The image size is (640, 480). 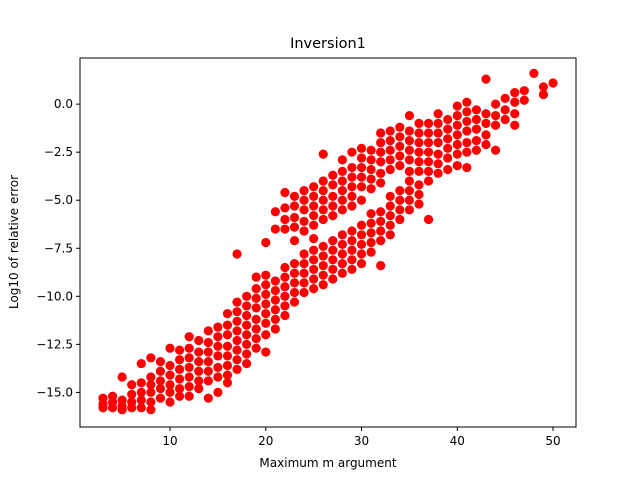 I want to click on y-axis-label: Log10 of relative error, so click(x=14, y=242).